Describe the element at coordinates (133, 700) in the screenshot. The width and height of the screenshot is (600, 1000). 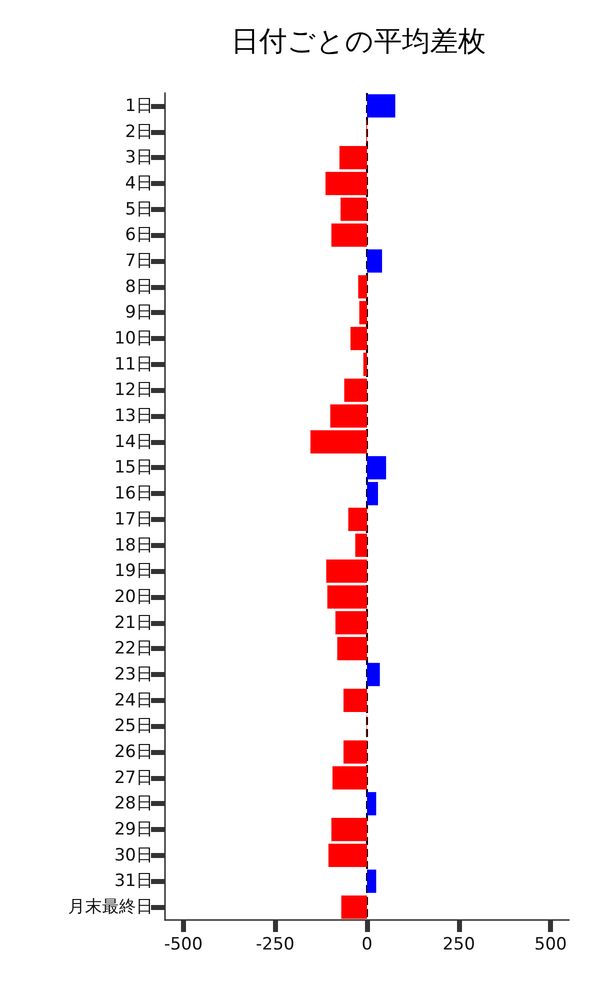
I see `y-tick-label: 24日` at that location.